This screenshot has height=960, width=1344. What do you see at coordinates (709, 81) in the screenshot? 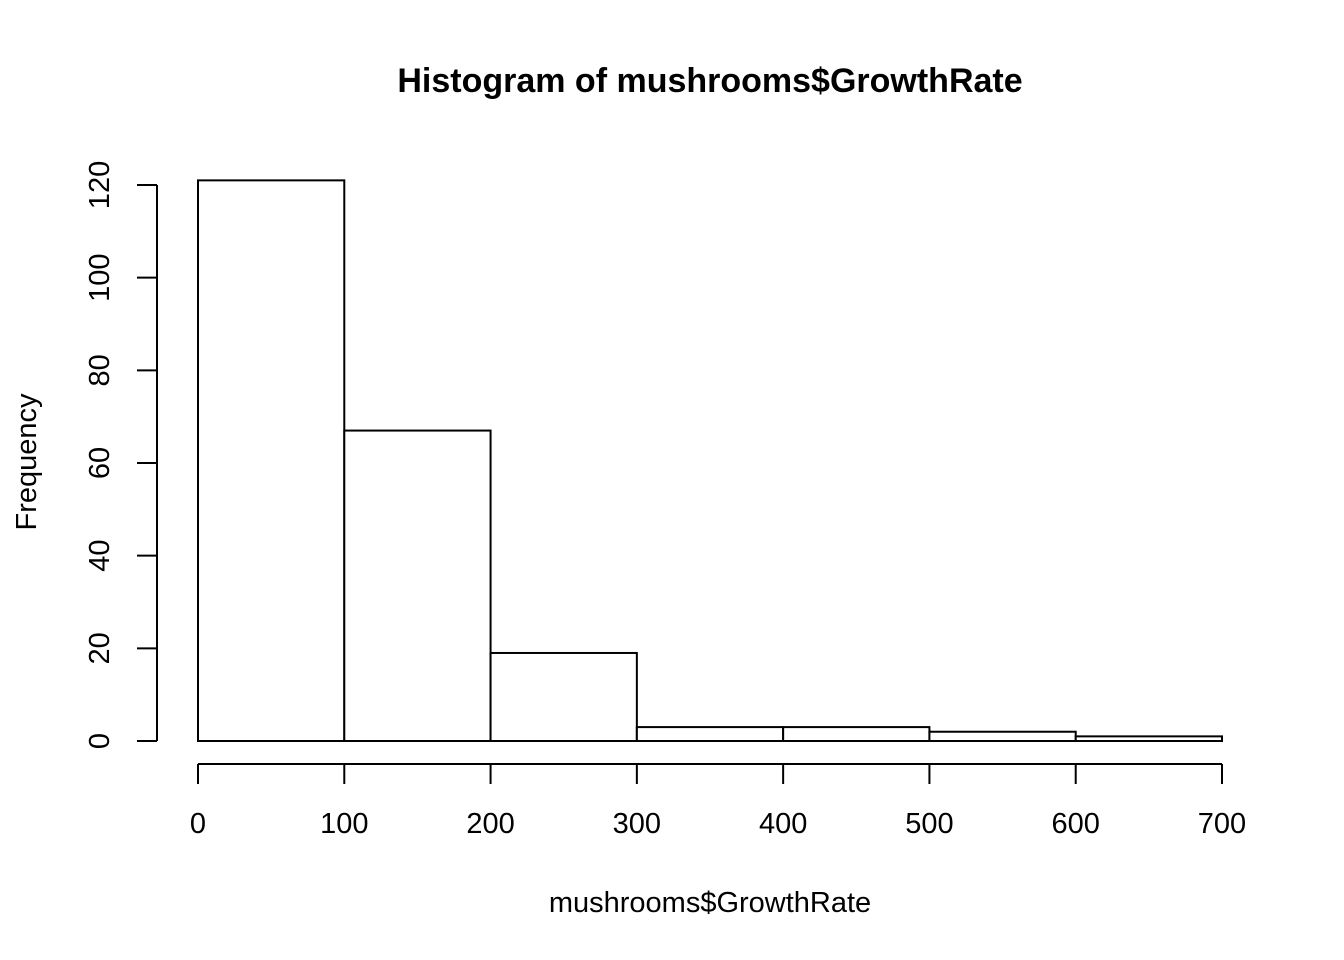
I see `chart-title: Histogram of mushrooms$GrowthRate` at bounding box center [709, 81].